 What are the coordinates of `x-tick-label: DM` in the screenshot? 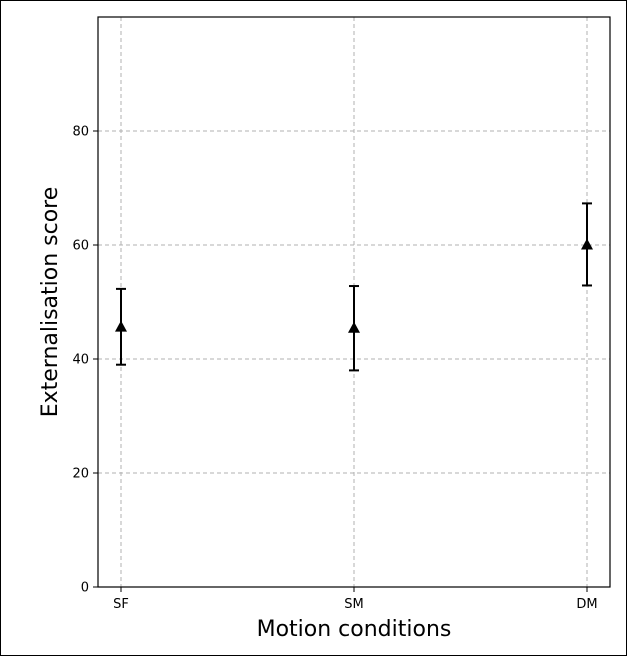 It's located at (586, 604).